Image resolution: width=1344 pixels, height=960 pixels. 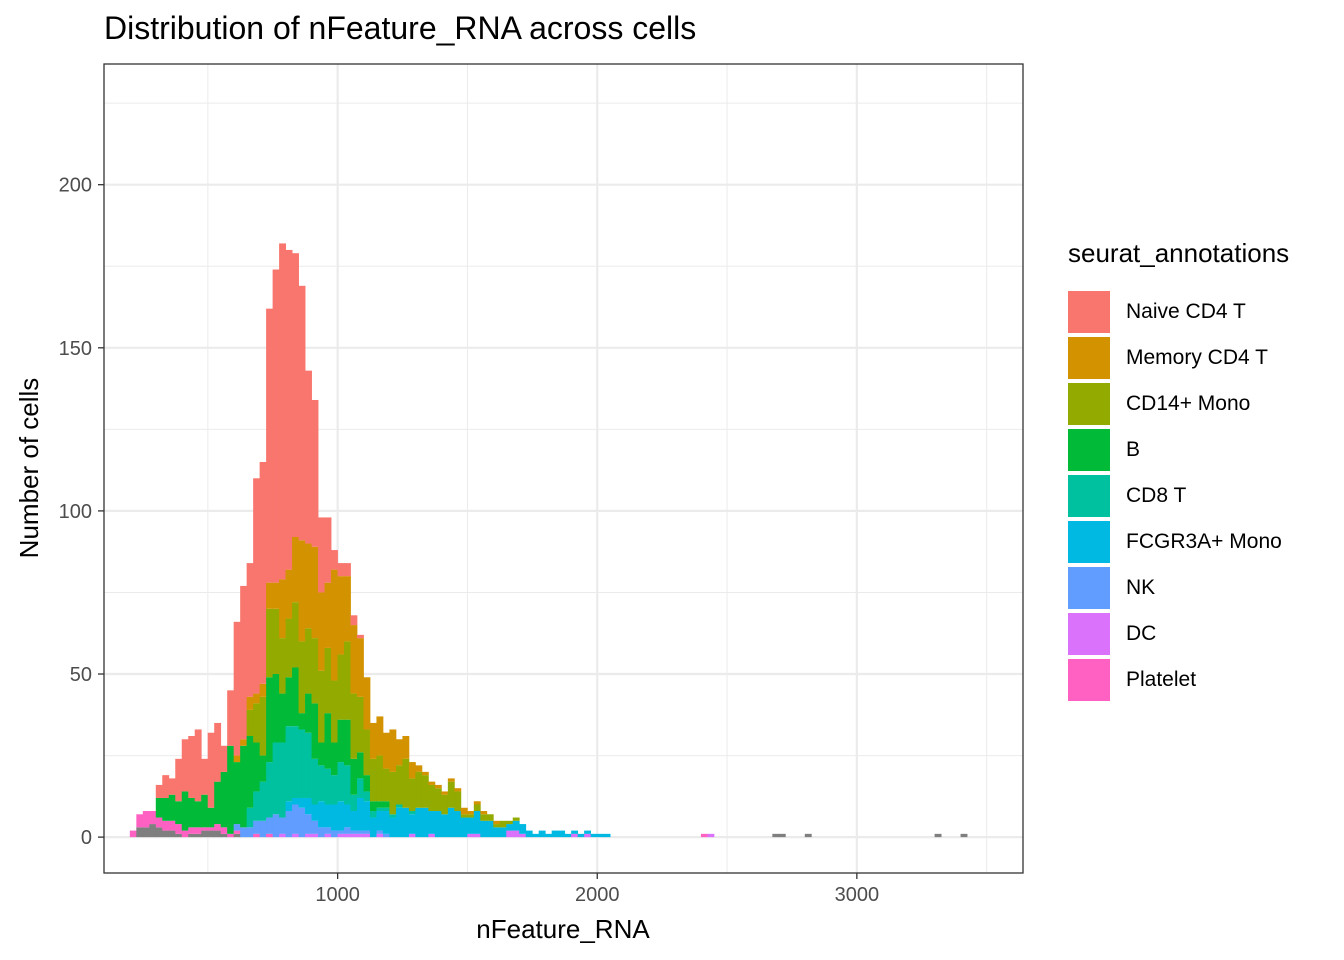 I want to click on legend-item: DC, so click(x=1178, y=634).